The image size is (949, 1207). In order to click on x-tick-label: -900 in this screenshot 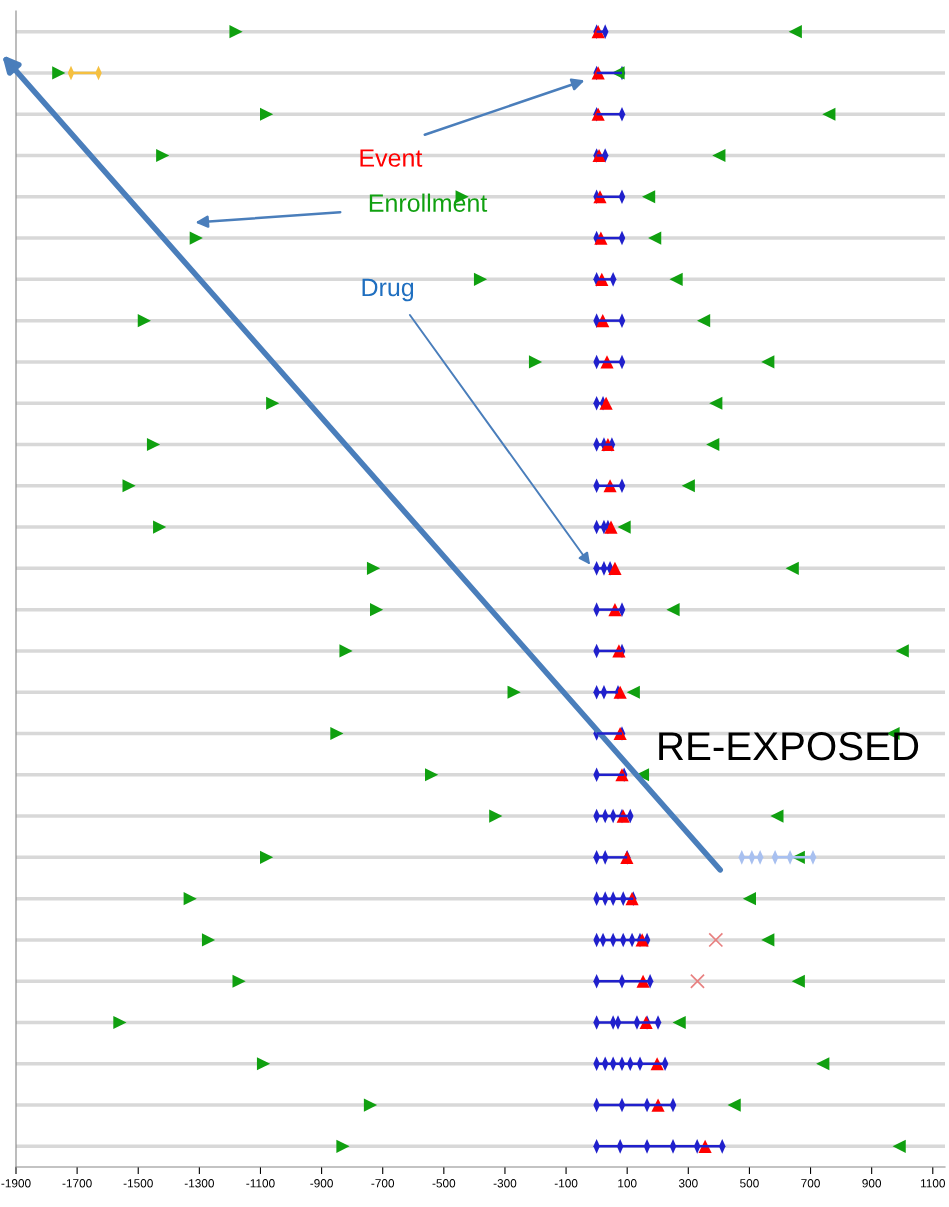, I will do `click(321, 1183)`.